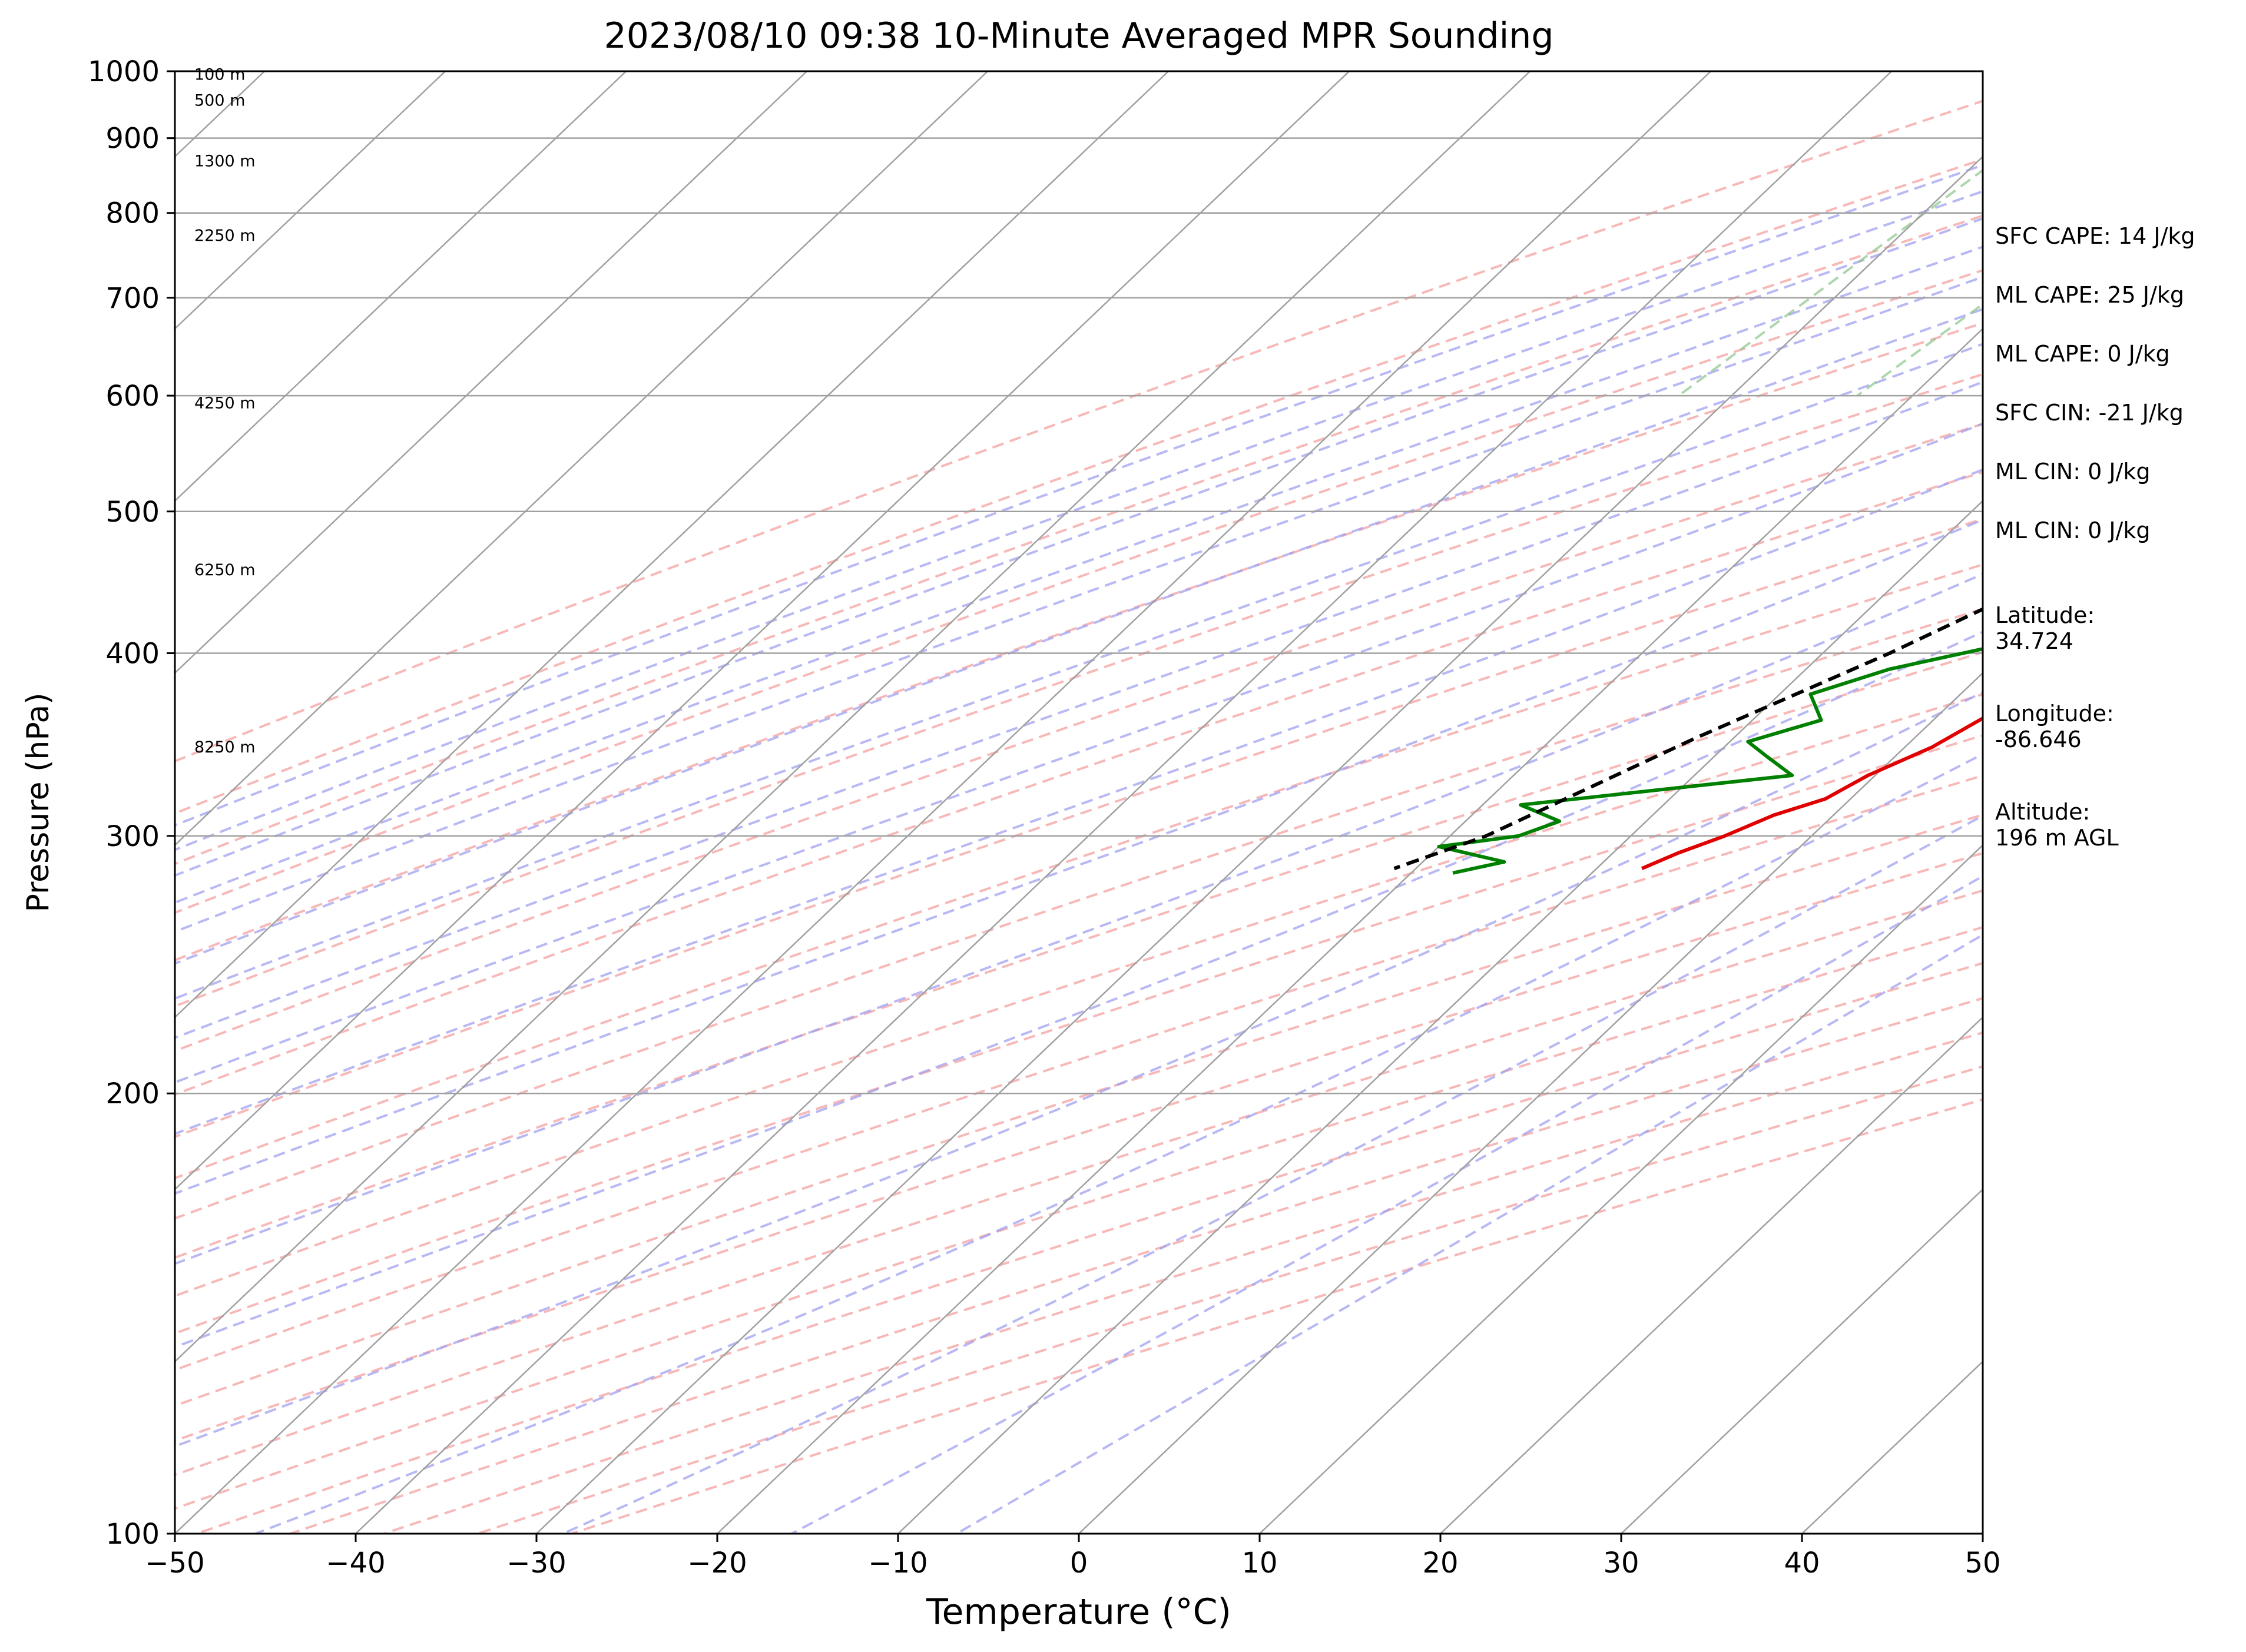 This screenshot has width=2246, height=1652. What do you see at coordinates (2082, 354) in the screenshot?
I see `stat-text: ML CAPE: 0 J/kg` at bounding box center [2082, 354].